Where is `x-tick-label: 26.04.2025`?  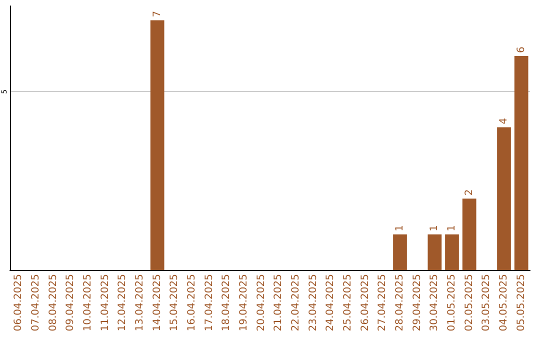 x-tick-label: 26.04.2025 is located at coordinates (365, 303).